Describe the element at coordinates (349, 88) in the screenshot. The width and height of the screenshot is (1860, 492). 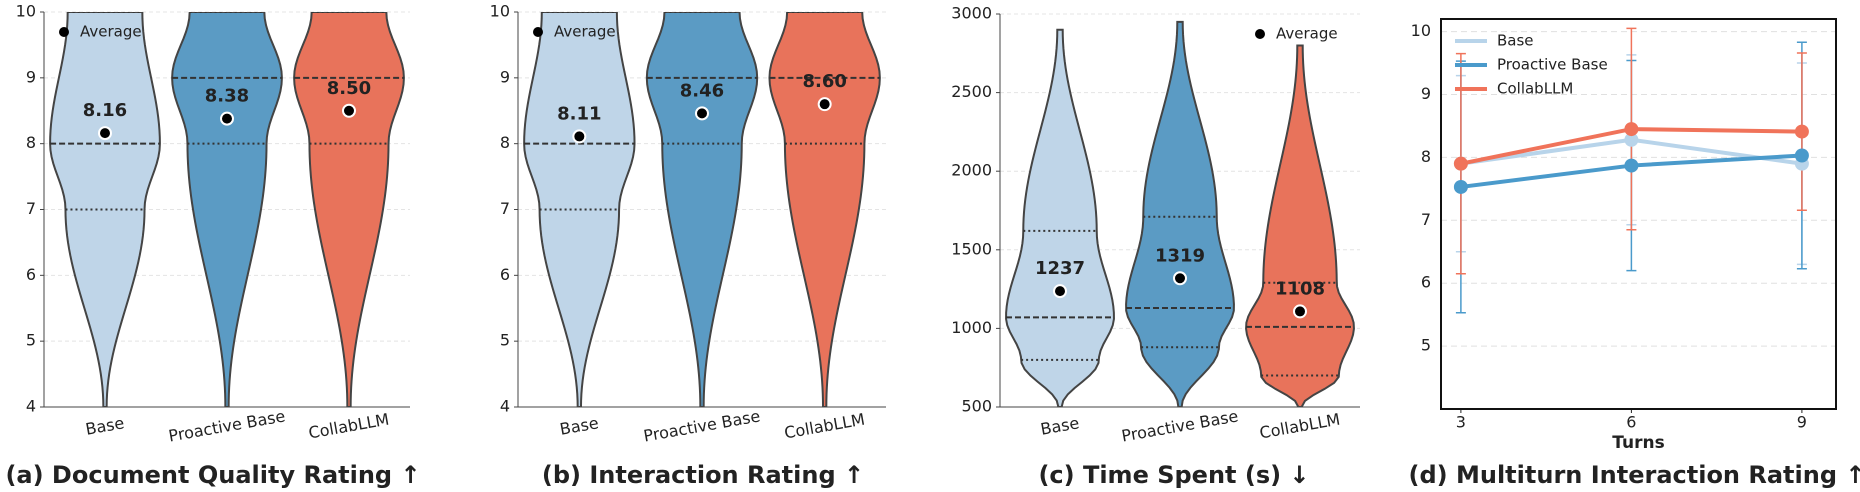
I see `mean-label: 8.50` at that location.